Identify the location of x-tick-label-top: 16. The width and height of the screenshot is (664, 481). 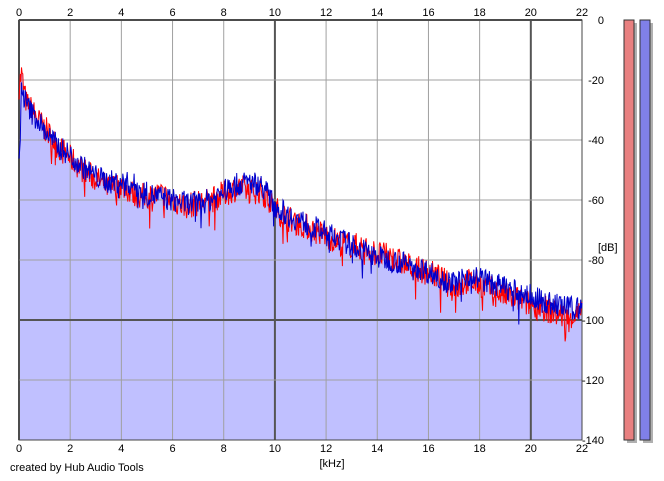
(428, 13).